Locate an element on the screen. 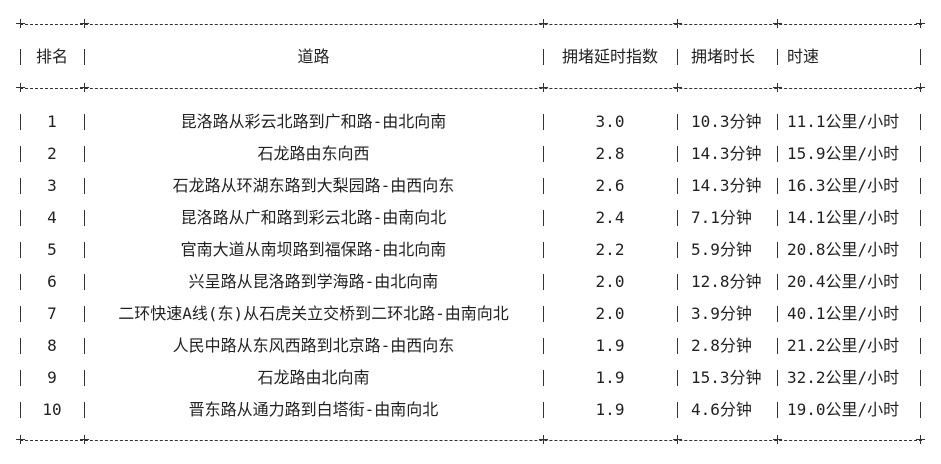 Image resolution: width=941 pixels, height=464 pixels. table-row-cell: 5.9分钟 is located at coordinates (721, 249).